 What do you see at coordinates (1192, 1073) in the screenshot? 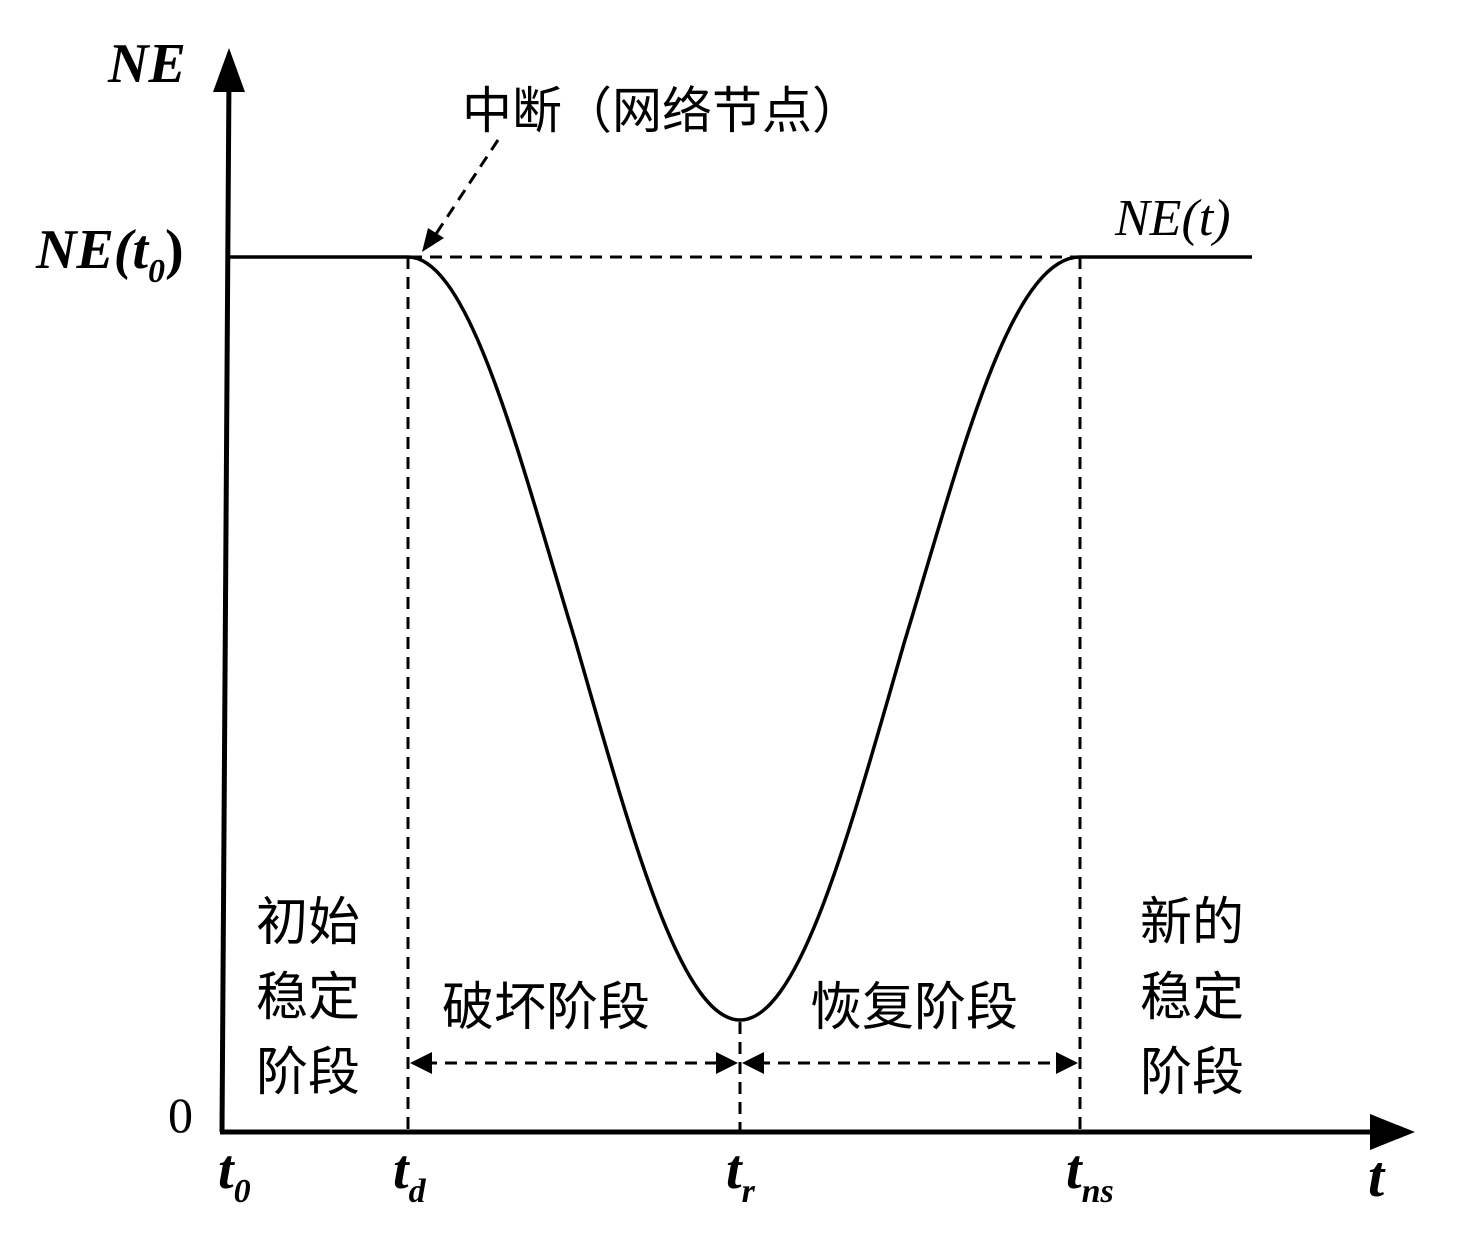
I see `new-phase-line-3: 阶段` at bounding box center [1192, 1073].